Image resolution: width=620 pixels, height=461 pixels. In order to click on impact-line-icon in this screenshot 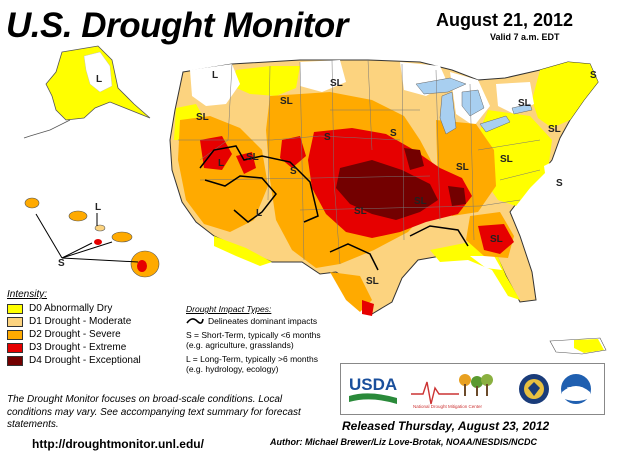, I will do `click(195, 321)`.